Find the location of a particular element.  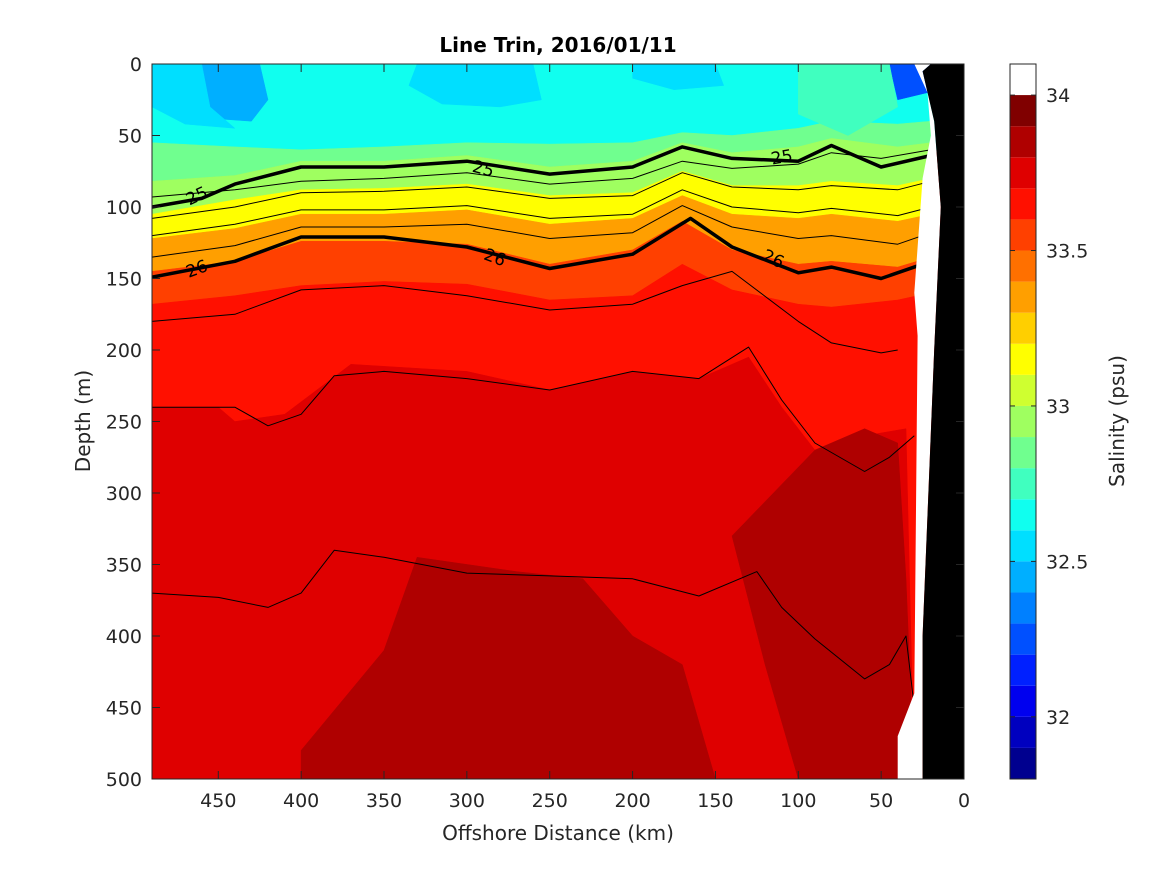

x-axis-label: Offshore Distance (km) is located at coordinates (558, 833).